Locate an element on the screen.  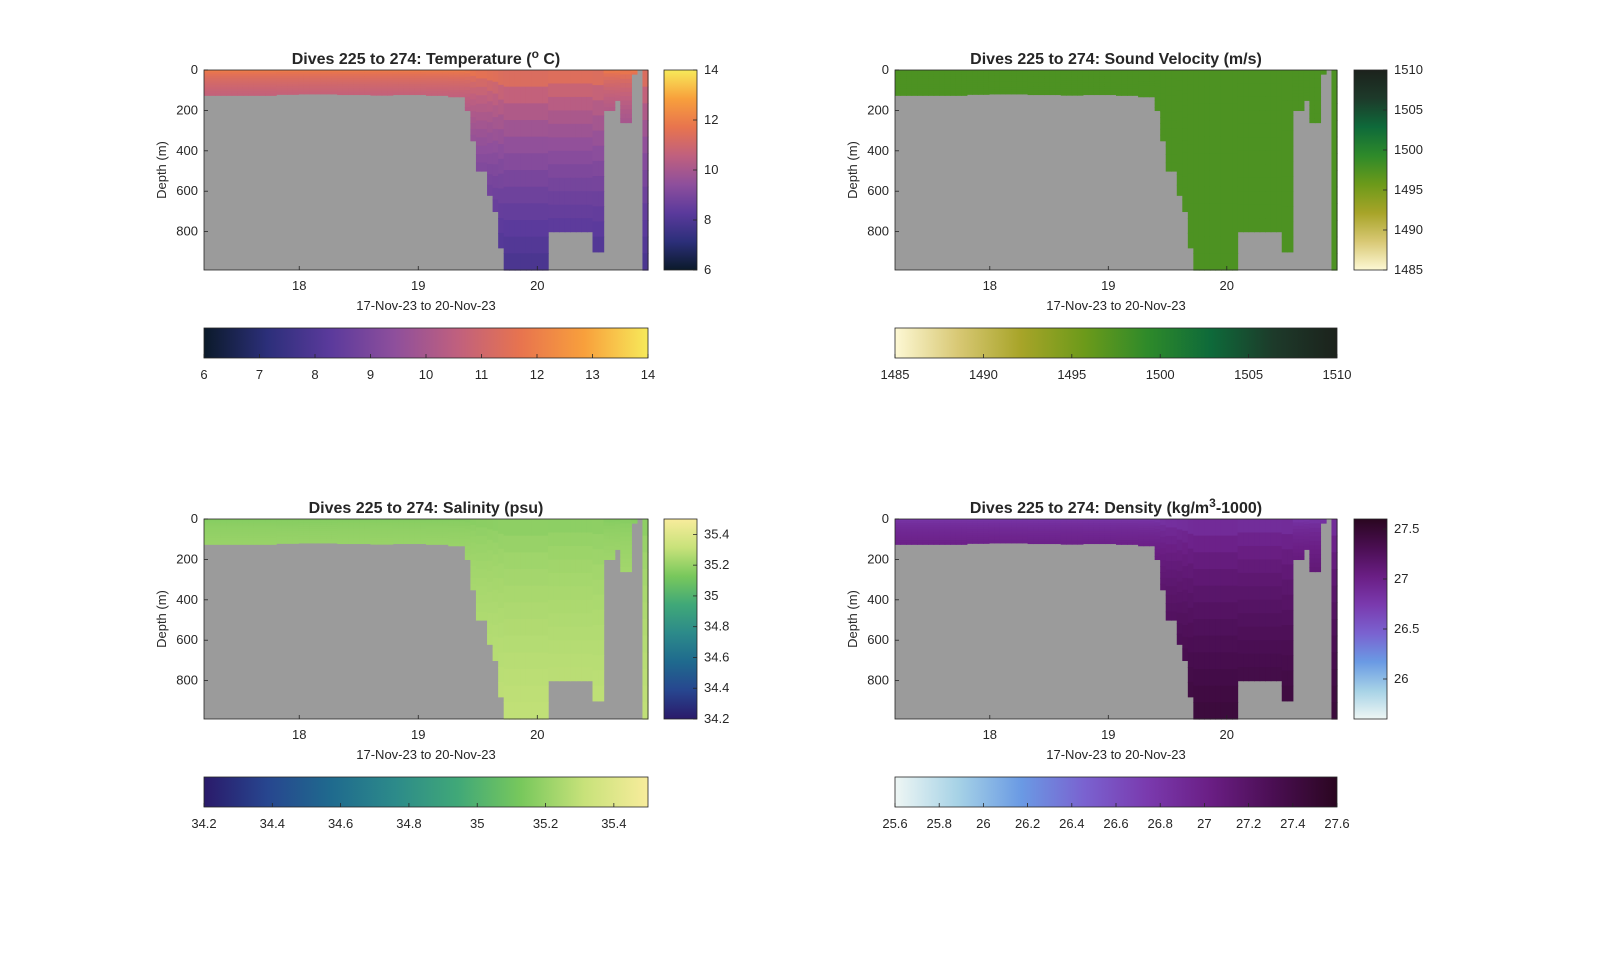
colorbar-tick-label: 26 is located at coordinates (1401, 678).